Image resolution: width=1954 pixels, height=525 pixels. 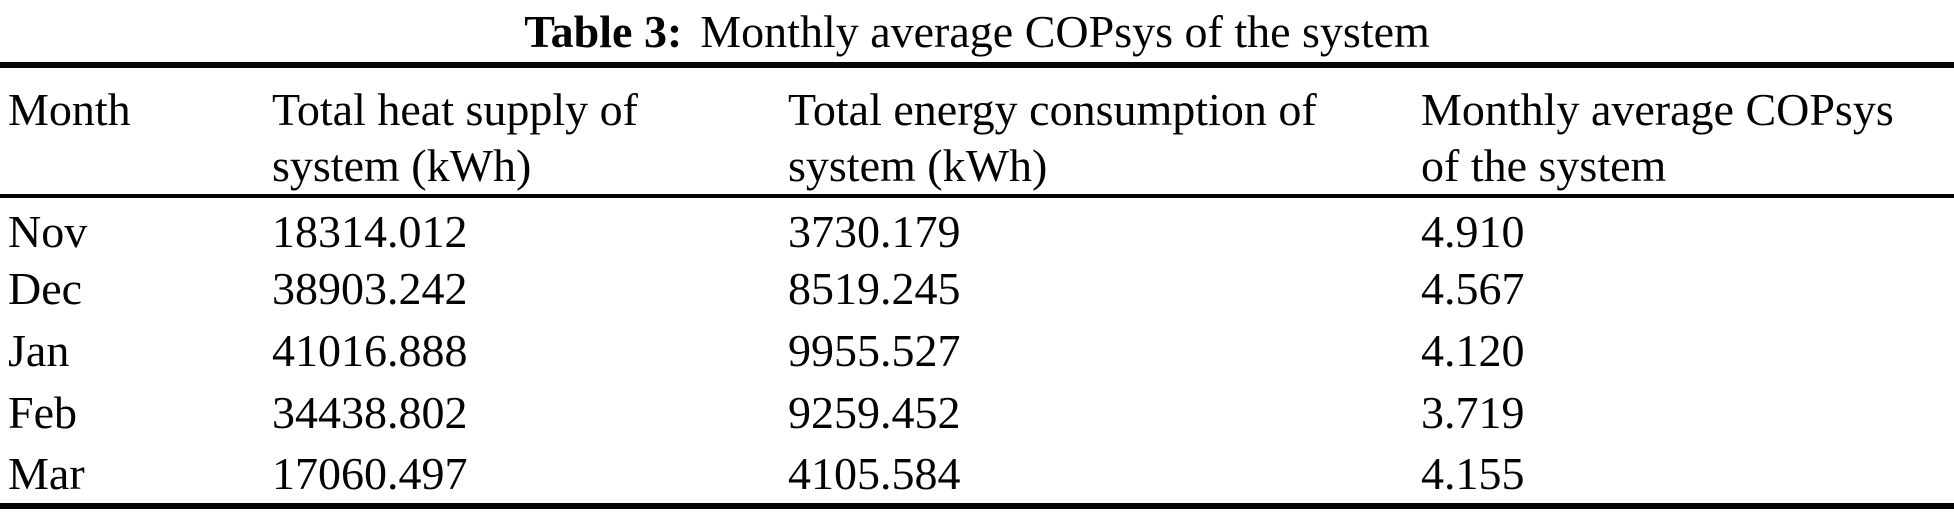 What do you see at coordinates (530, 131) in the screenshot?
I see `column-header-heat-supply: Total heat supply of system (kWh)` at bounding box center [530, 131].